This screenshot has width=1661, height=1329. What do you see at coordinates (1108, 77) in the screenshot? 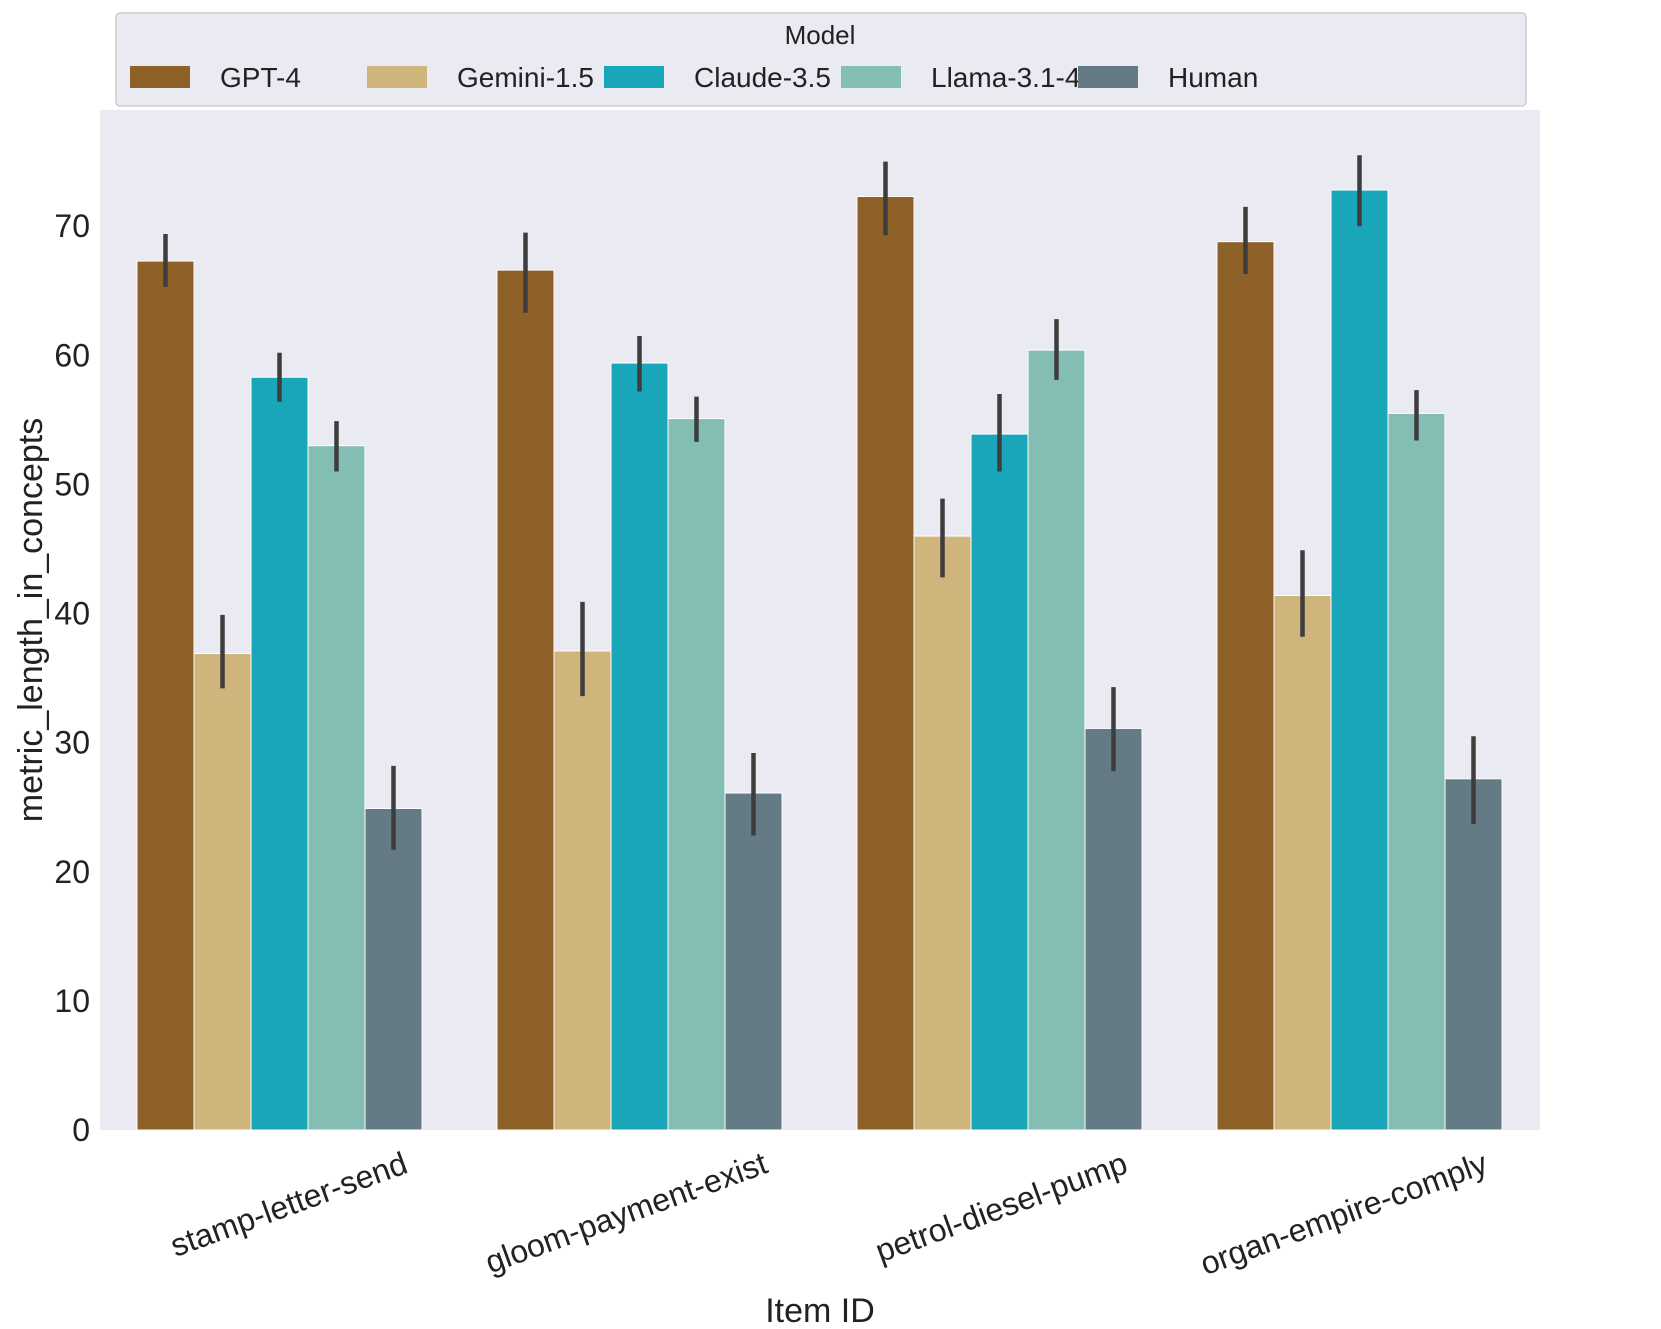
I see `legend-swatch-human` at bounding box center [1108, 77].